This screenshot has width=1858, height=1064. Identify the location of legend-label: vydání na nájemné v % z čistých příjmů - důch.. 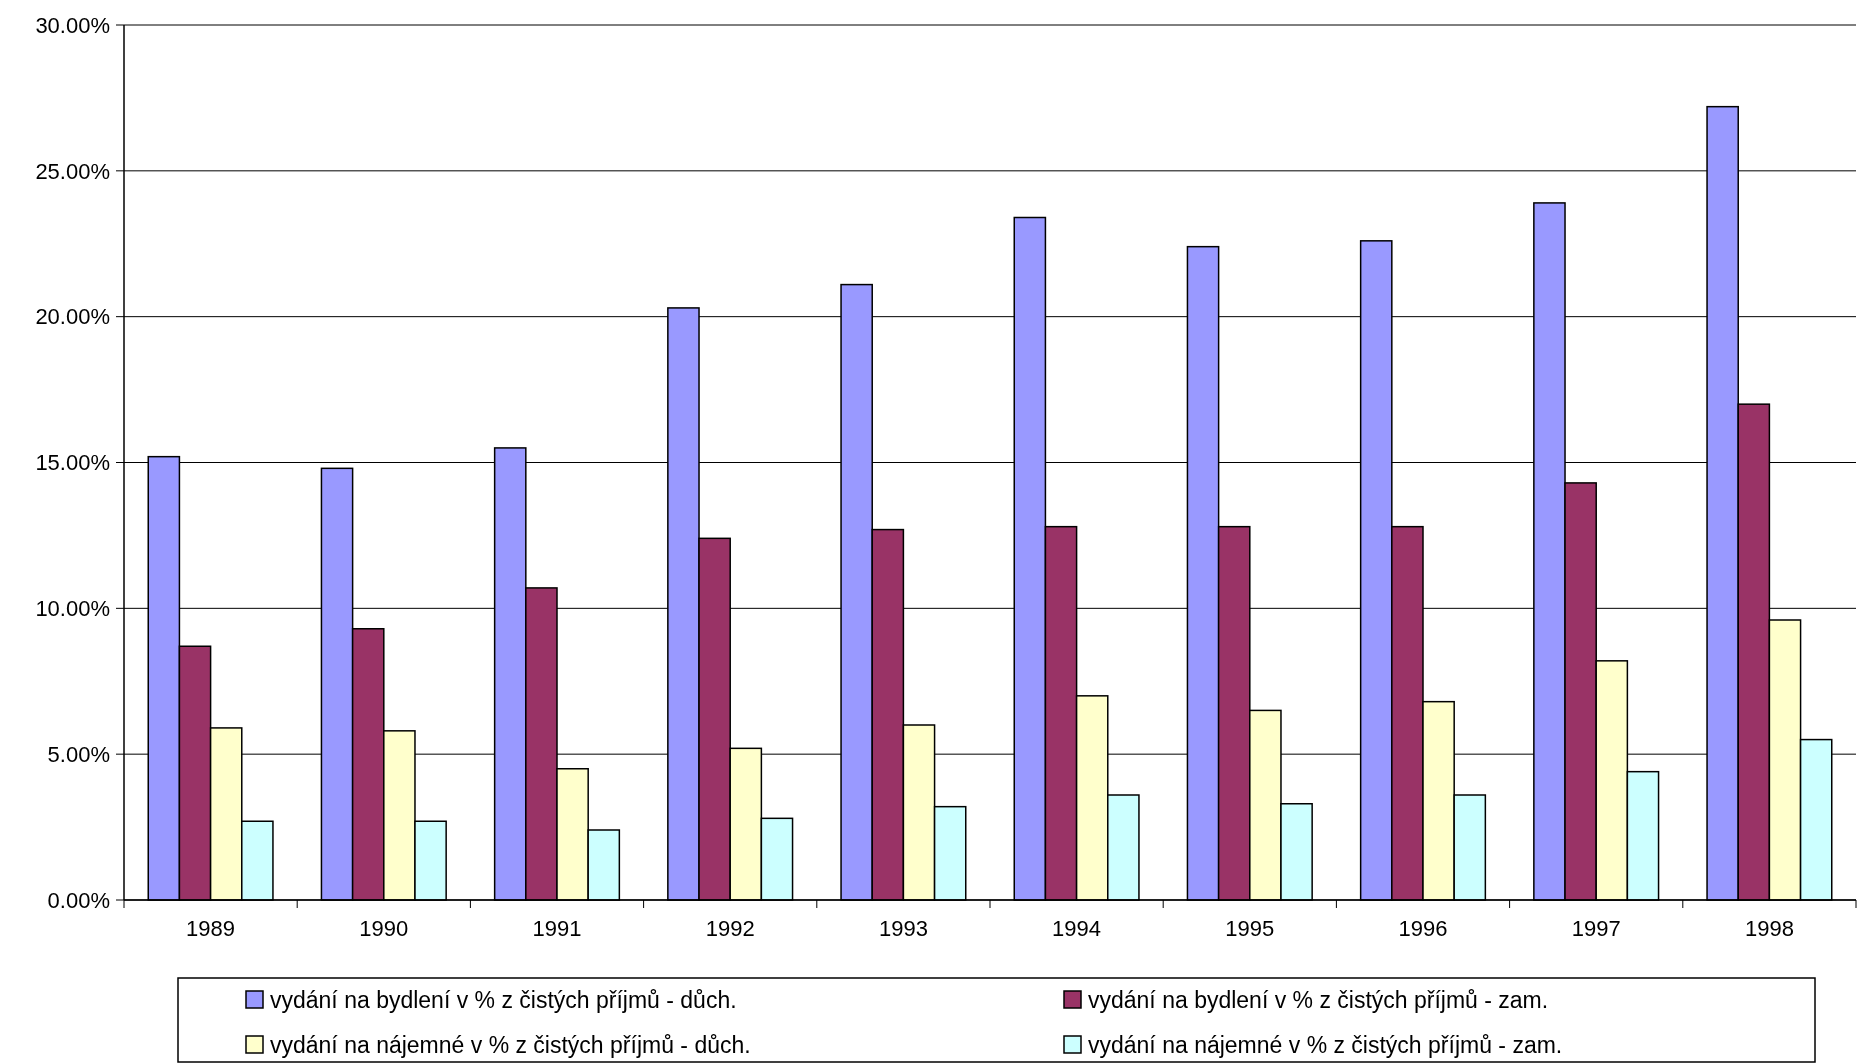
(510, 1045).